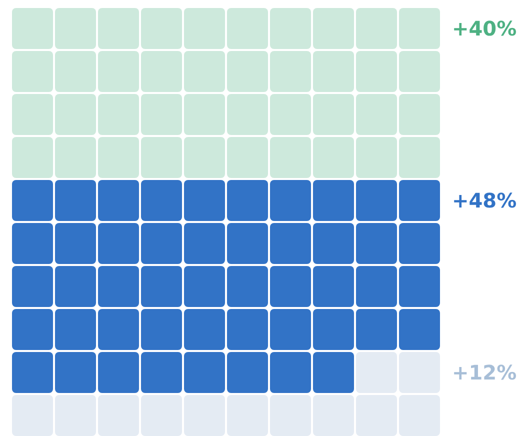 This screenshot has height=436, width=517. I want to click on data-label: +12%, so click(484, 372).